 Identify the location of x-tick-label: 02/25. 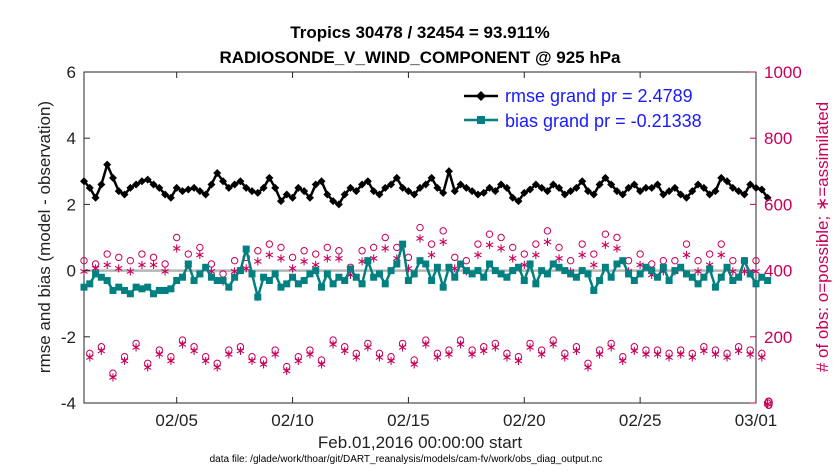
(640, 420).